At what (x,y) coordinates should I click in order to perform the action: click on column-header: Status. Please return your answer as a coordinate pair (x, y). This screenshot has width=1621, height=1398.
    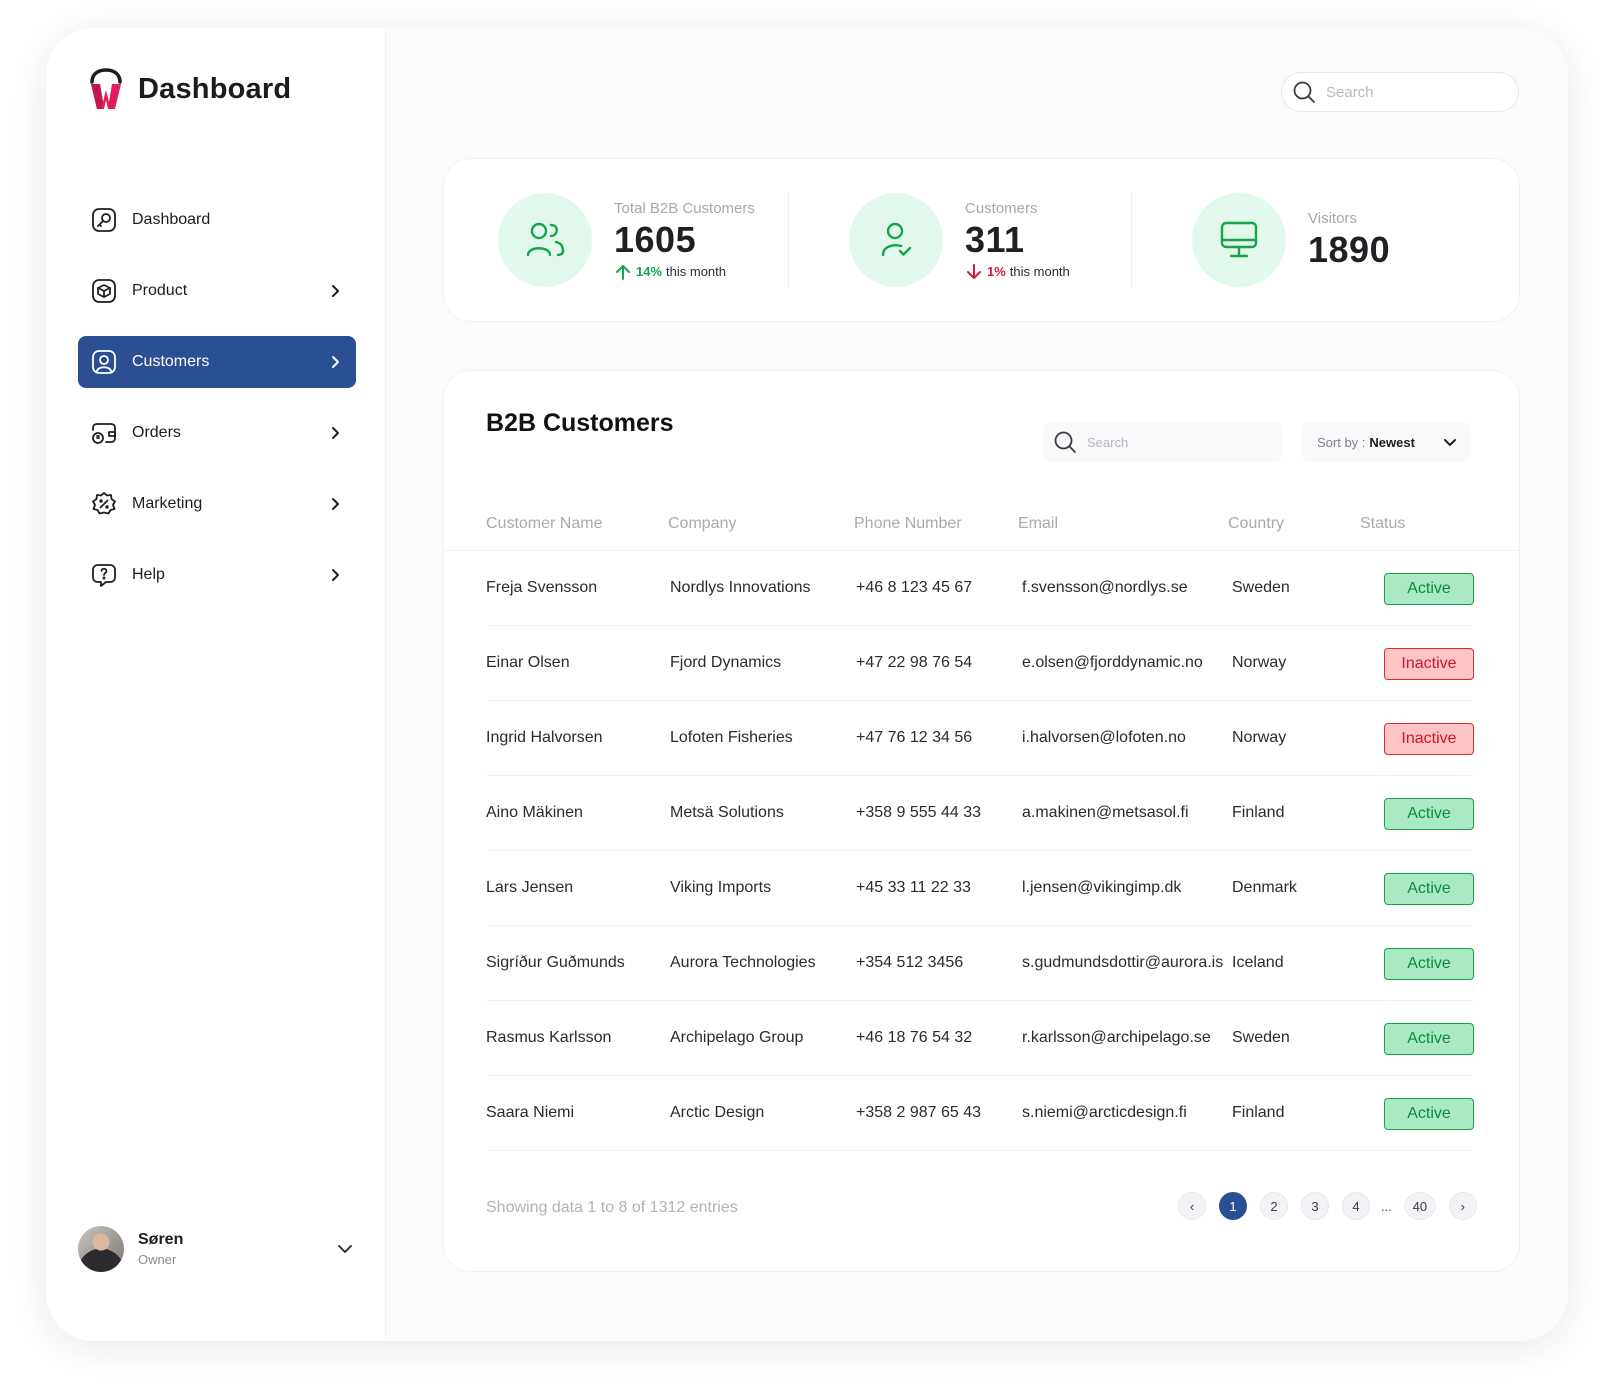
    Looking at the image, I should click on (1383, 523).